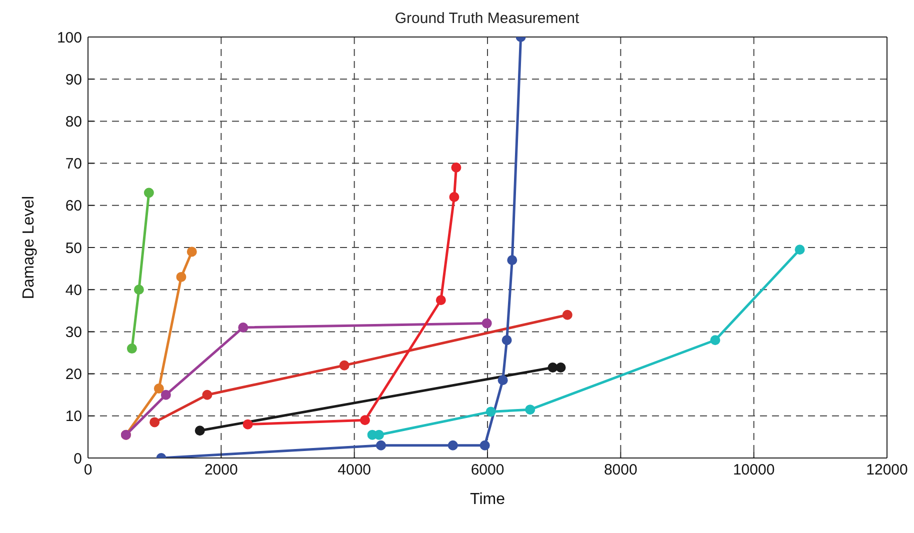 The width and height of the screenshot is (914, 533). What do you see at coordinates (621, 470) in the screenshot?
I see `x-tick-label: 8000` at bounding box center [621, 470].